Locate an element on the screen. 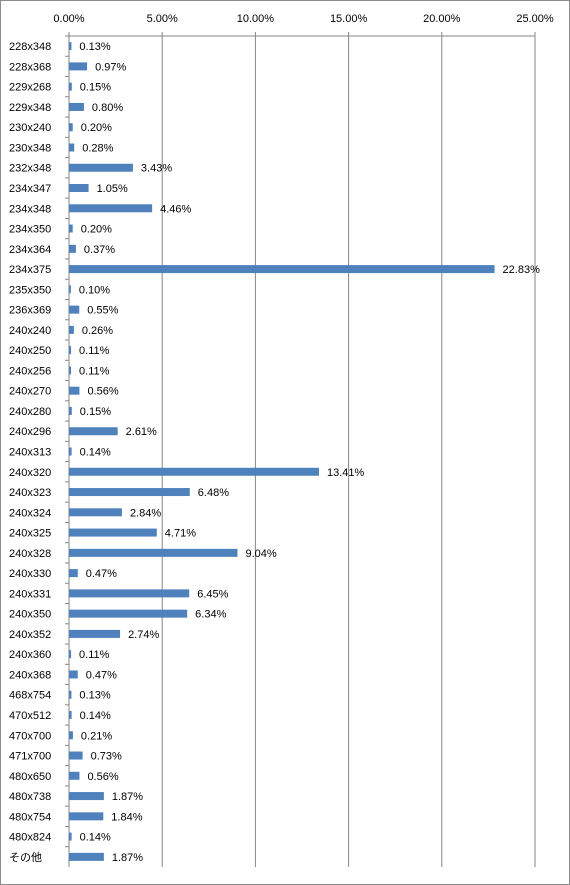 Image resolution: width=570 pixels, height=885 pixels. value-label: 0.55% is located at coordinates (102, 311).